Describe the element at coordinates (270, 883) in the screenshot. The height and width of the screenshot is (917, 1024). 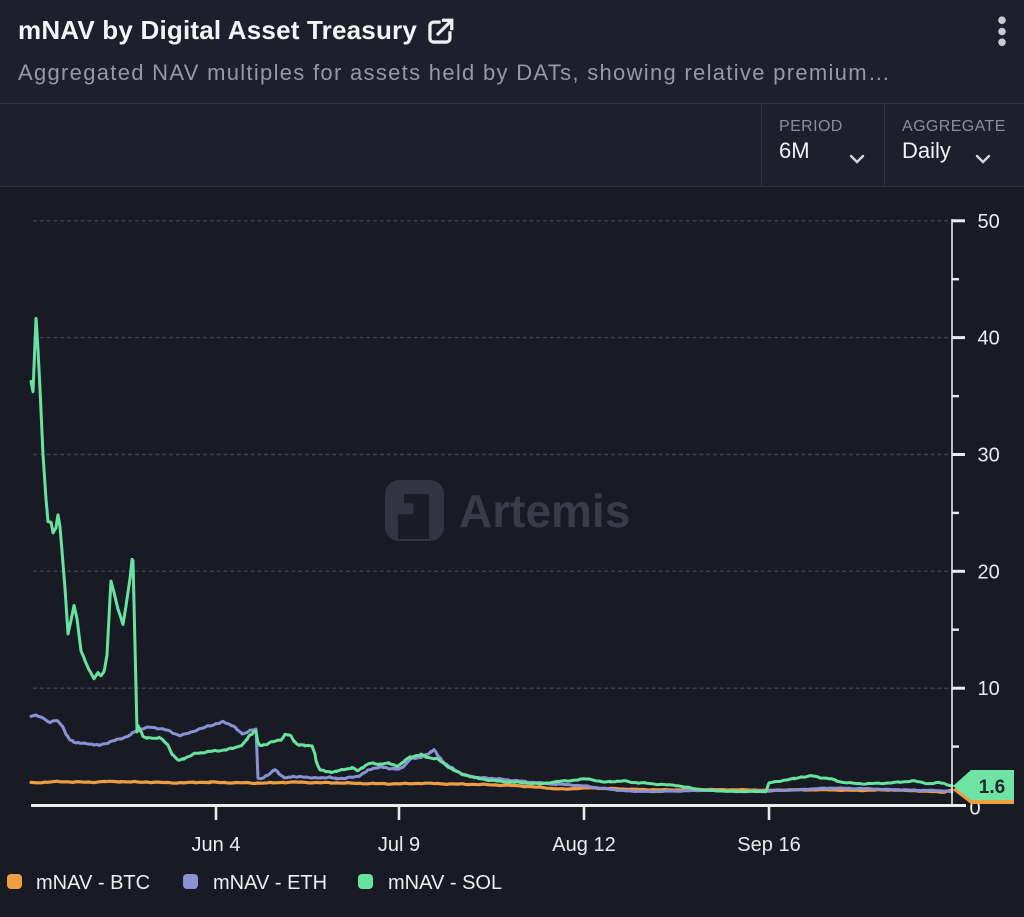
I see `svg-text: mNAV - ETH` at that location.